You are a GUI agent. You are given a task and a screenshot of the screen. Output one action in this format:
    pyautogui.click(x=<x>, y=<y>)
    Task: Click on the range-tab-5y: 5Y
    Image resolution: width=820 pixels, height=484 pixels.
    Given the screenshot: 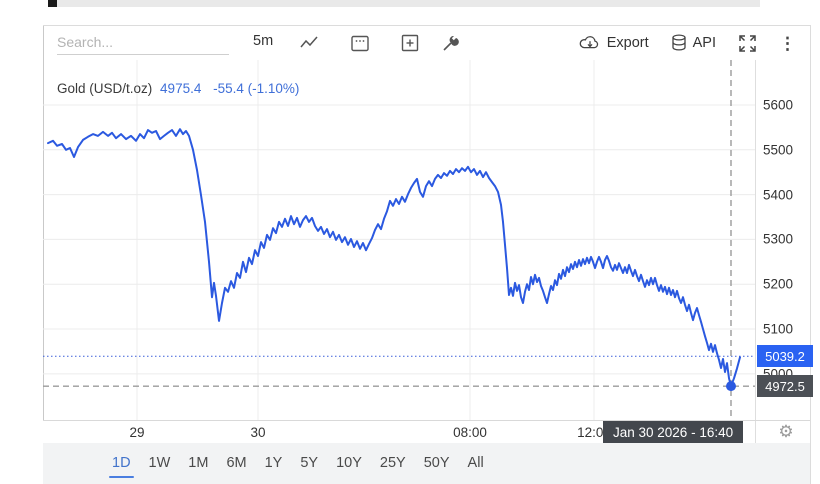 What is the action you would take?
    pyautogui.click(x=309, y=462)
    